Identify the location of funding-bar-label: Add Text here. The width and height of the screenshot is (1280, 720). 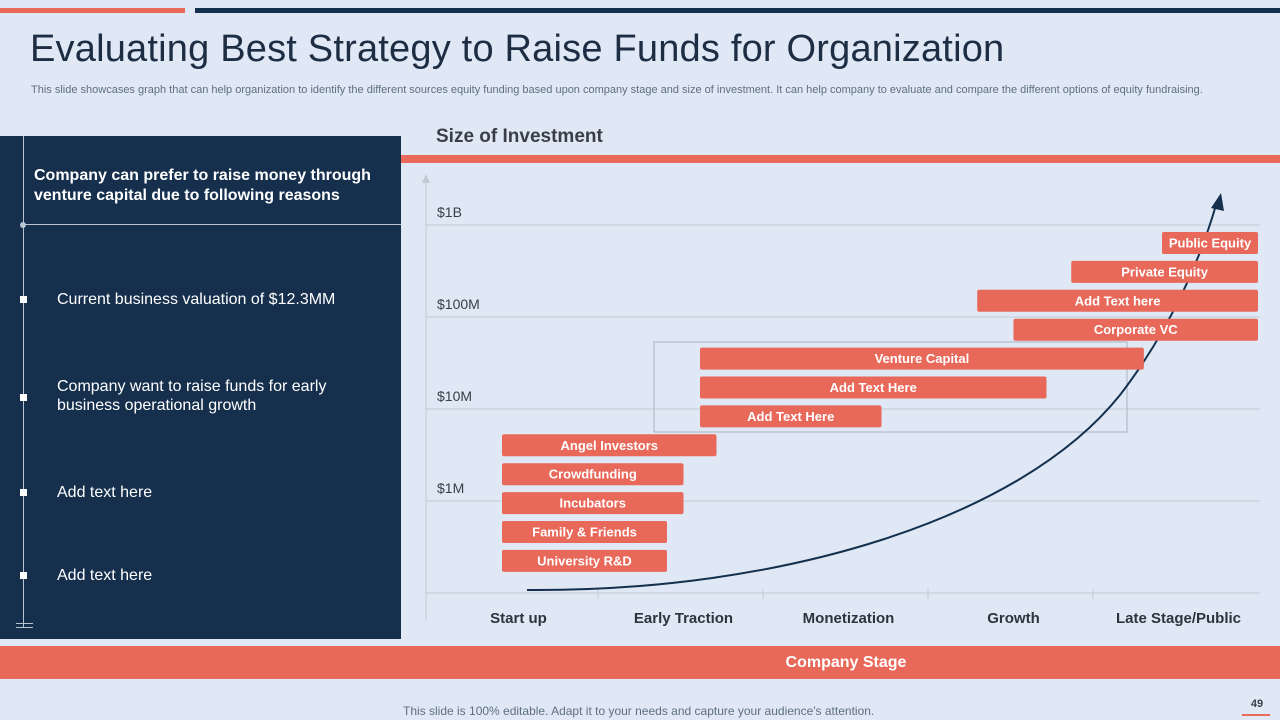
(1118, 300).